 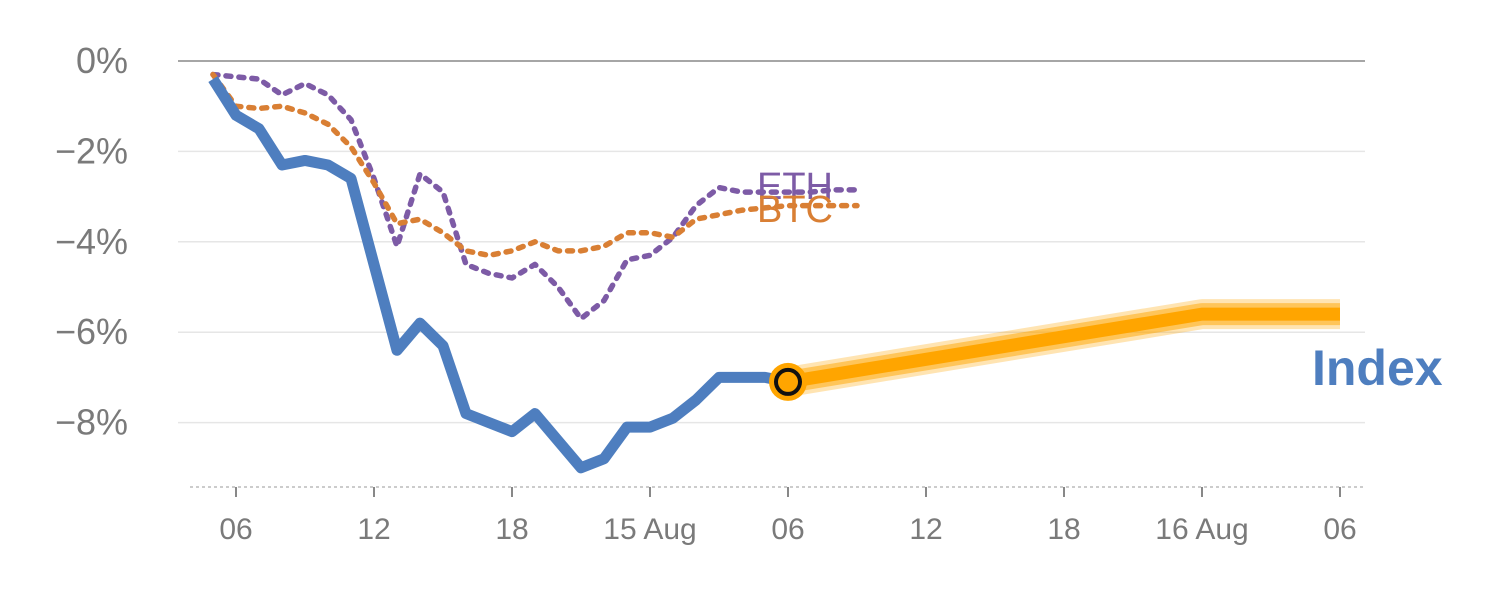 I want to click on series-label-eth: ETH, so click(x=795, y=187).